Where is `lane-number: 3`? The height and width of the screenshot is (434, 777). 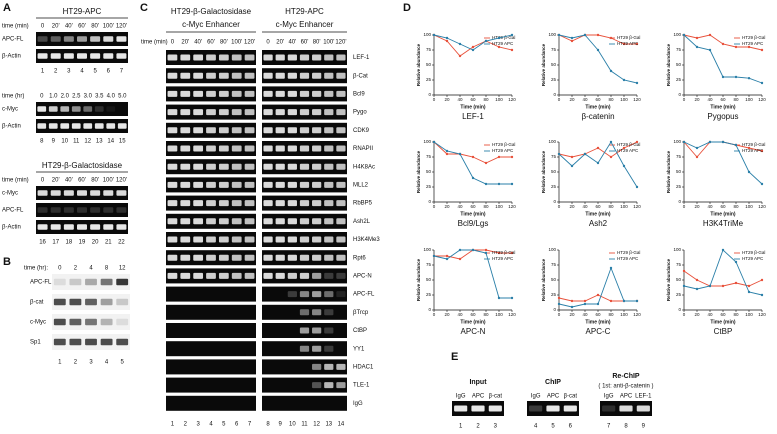
lane-number: 3 is located at coordinates (91, 363).